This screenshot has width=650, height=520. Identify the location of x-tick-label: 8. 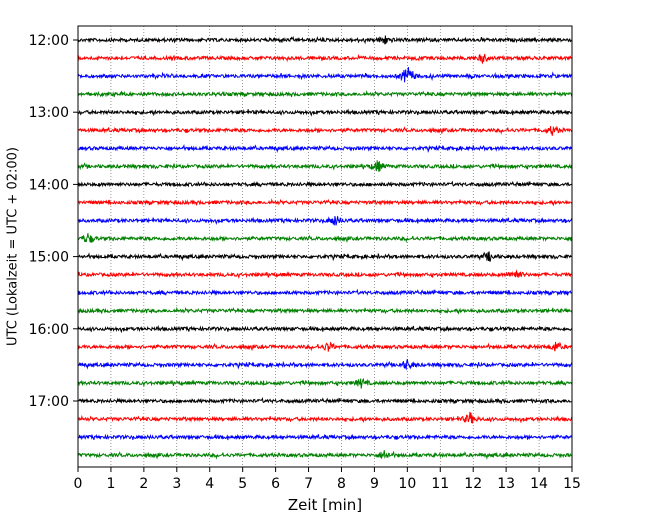
(341, 484).